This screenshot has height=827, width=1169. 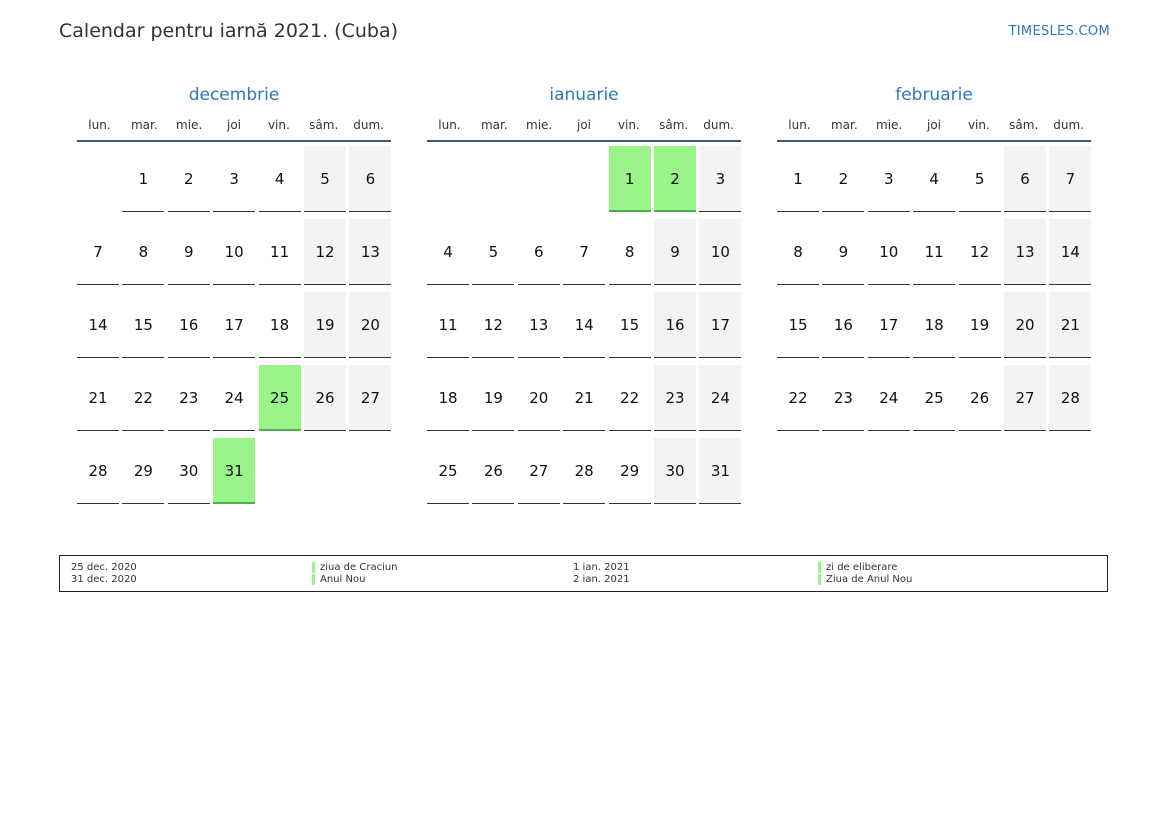 What do you see at coordinates (720, 398) in the screenshot?
I see `day-cell: 24` at bounding box center [720, 398].